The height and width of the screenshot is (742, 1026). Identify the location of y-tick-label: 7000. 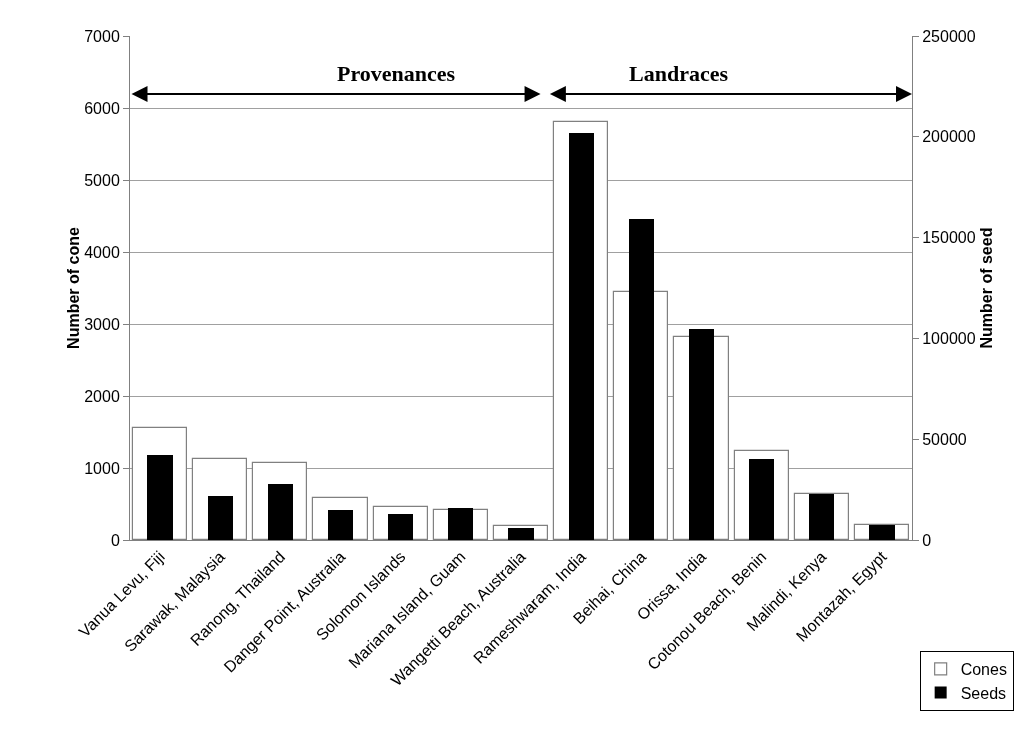
(102, 36).